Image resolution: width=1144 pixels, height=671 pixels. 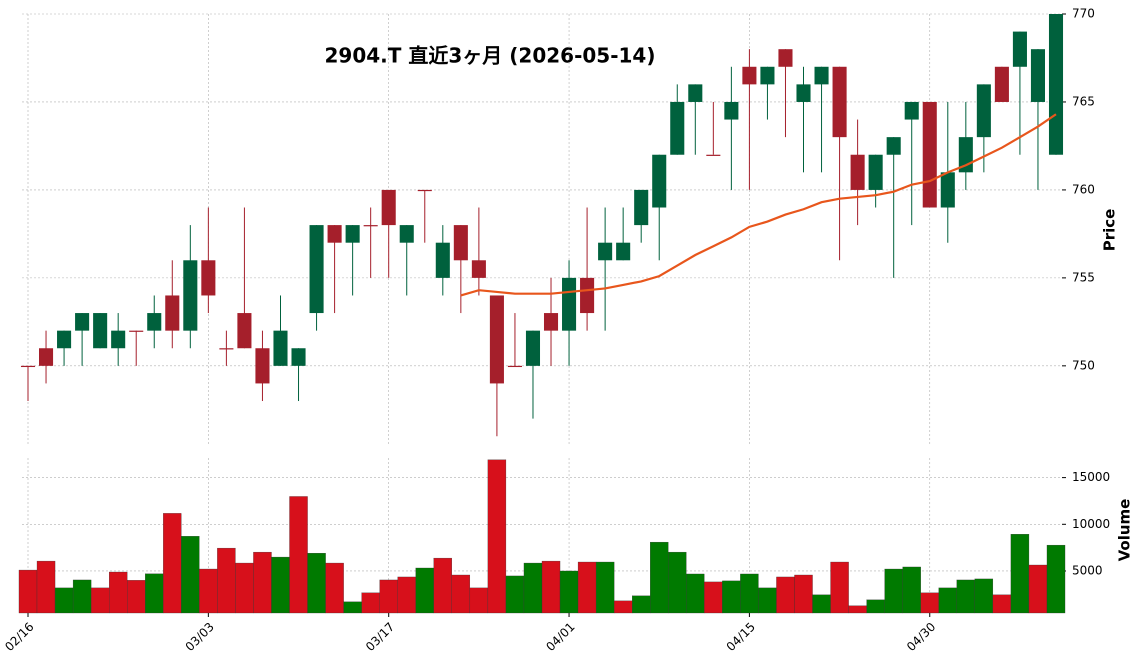 What do you see at coordinates (1091, 524) in the screenshot?
I see `y-tick-label: 10000` at bounding box center [1091, 524].